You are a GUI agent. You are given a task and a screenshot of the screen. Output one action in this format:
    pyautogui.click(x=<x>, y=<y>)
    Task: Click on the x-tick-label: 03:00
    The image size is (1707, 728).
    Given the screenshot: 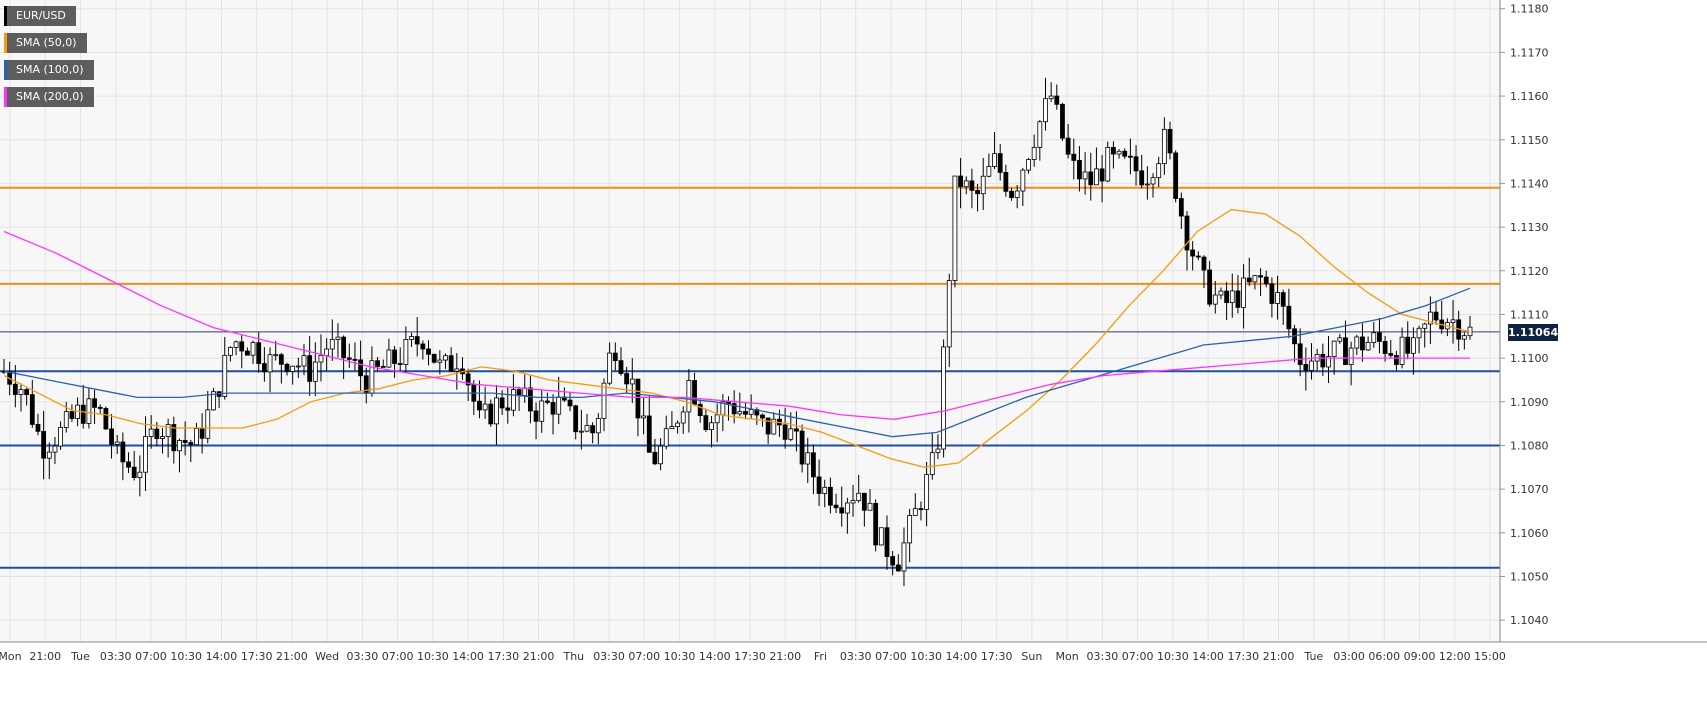 What is the action you would take?
    pyautogui.click(x=1349, y=656)
    